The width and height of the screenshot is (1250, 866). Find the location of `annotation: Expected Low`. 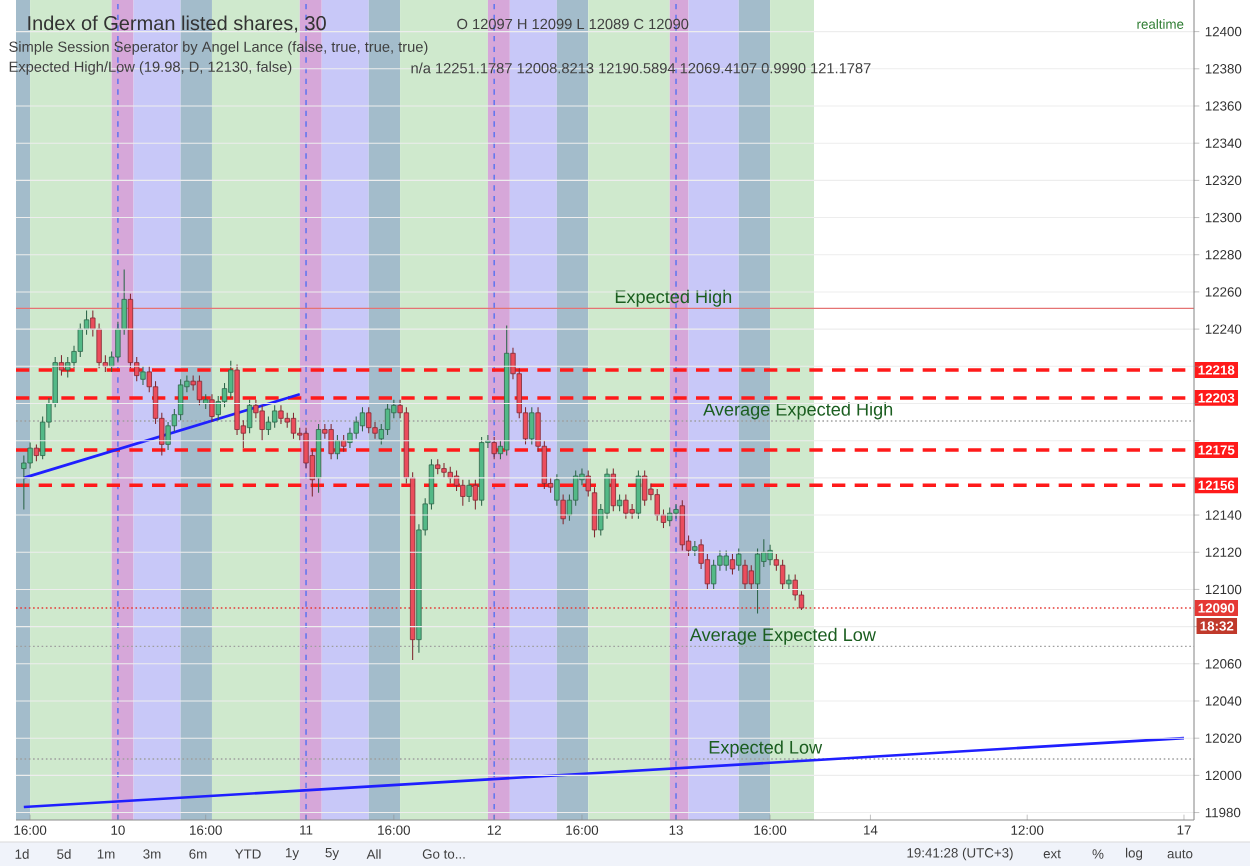

annotation: Expected Low is located at coordinates (766, 749).